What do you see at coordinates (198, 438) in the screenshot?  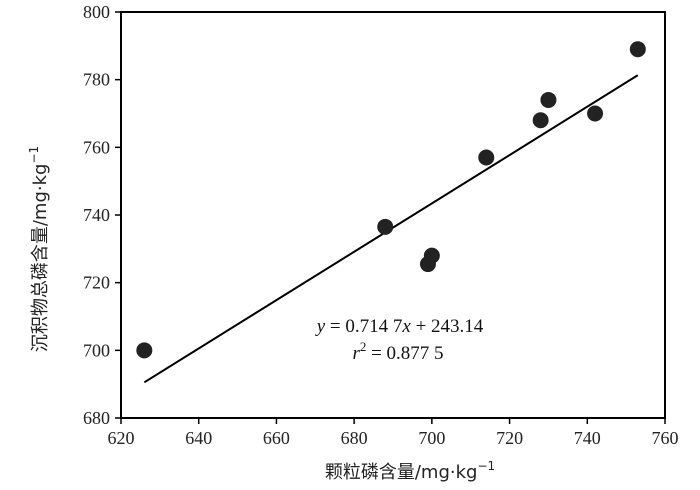 I see `x-tick-label: 640` at bounding box center [198, 438].